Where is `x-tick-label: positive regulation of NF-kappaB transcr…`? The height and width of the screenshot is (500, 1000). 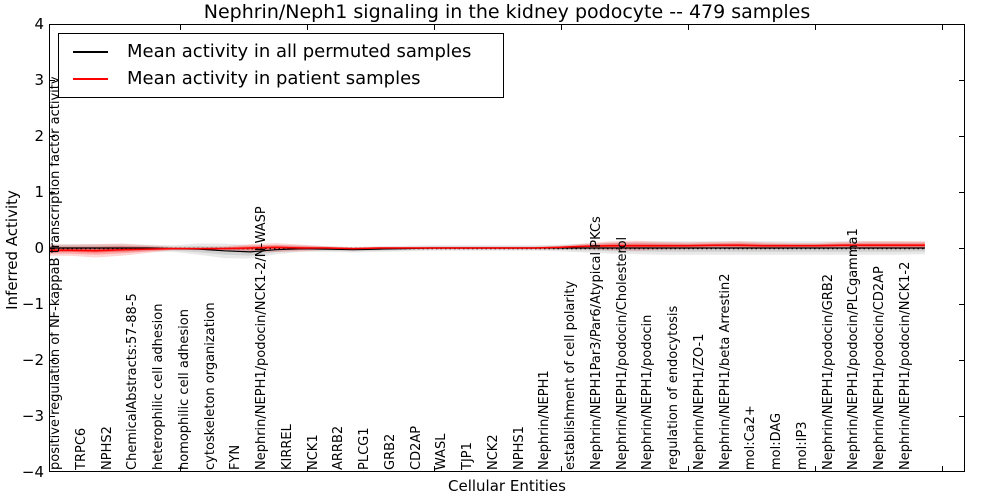 x-tick-label: positive regulation of NF-kappaB transcr… is located at coordinates (55, 273).